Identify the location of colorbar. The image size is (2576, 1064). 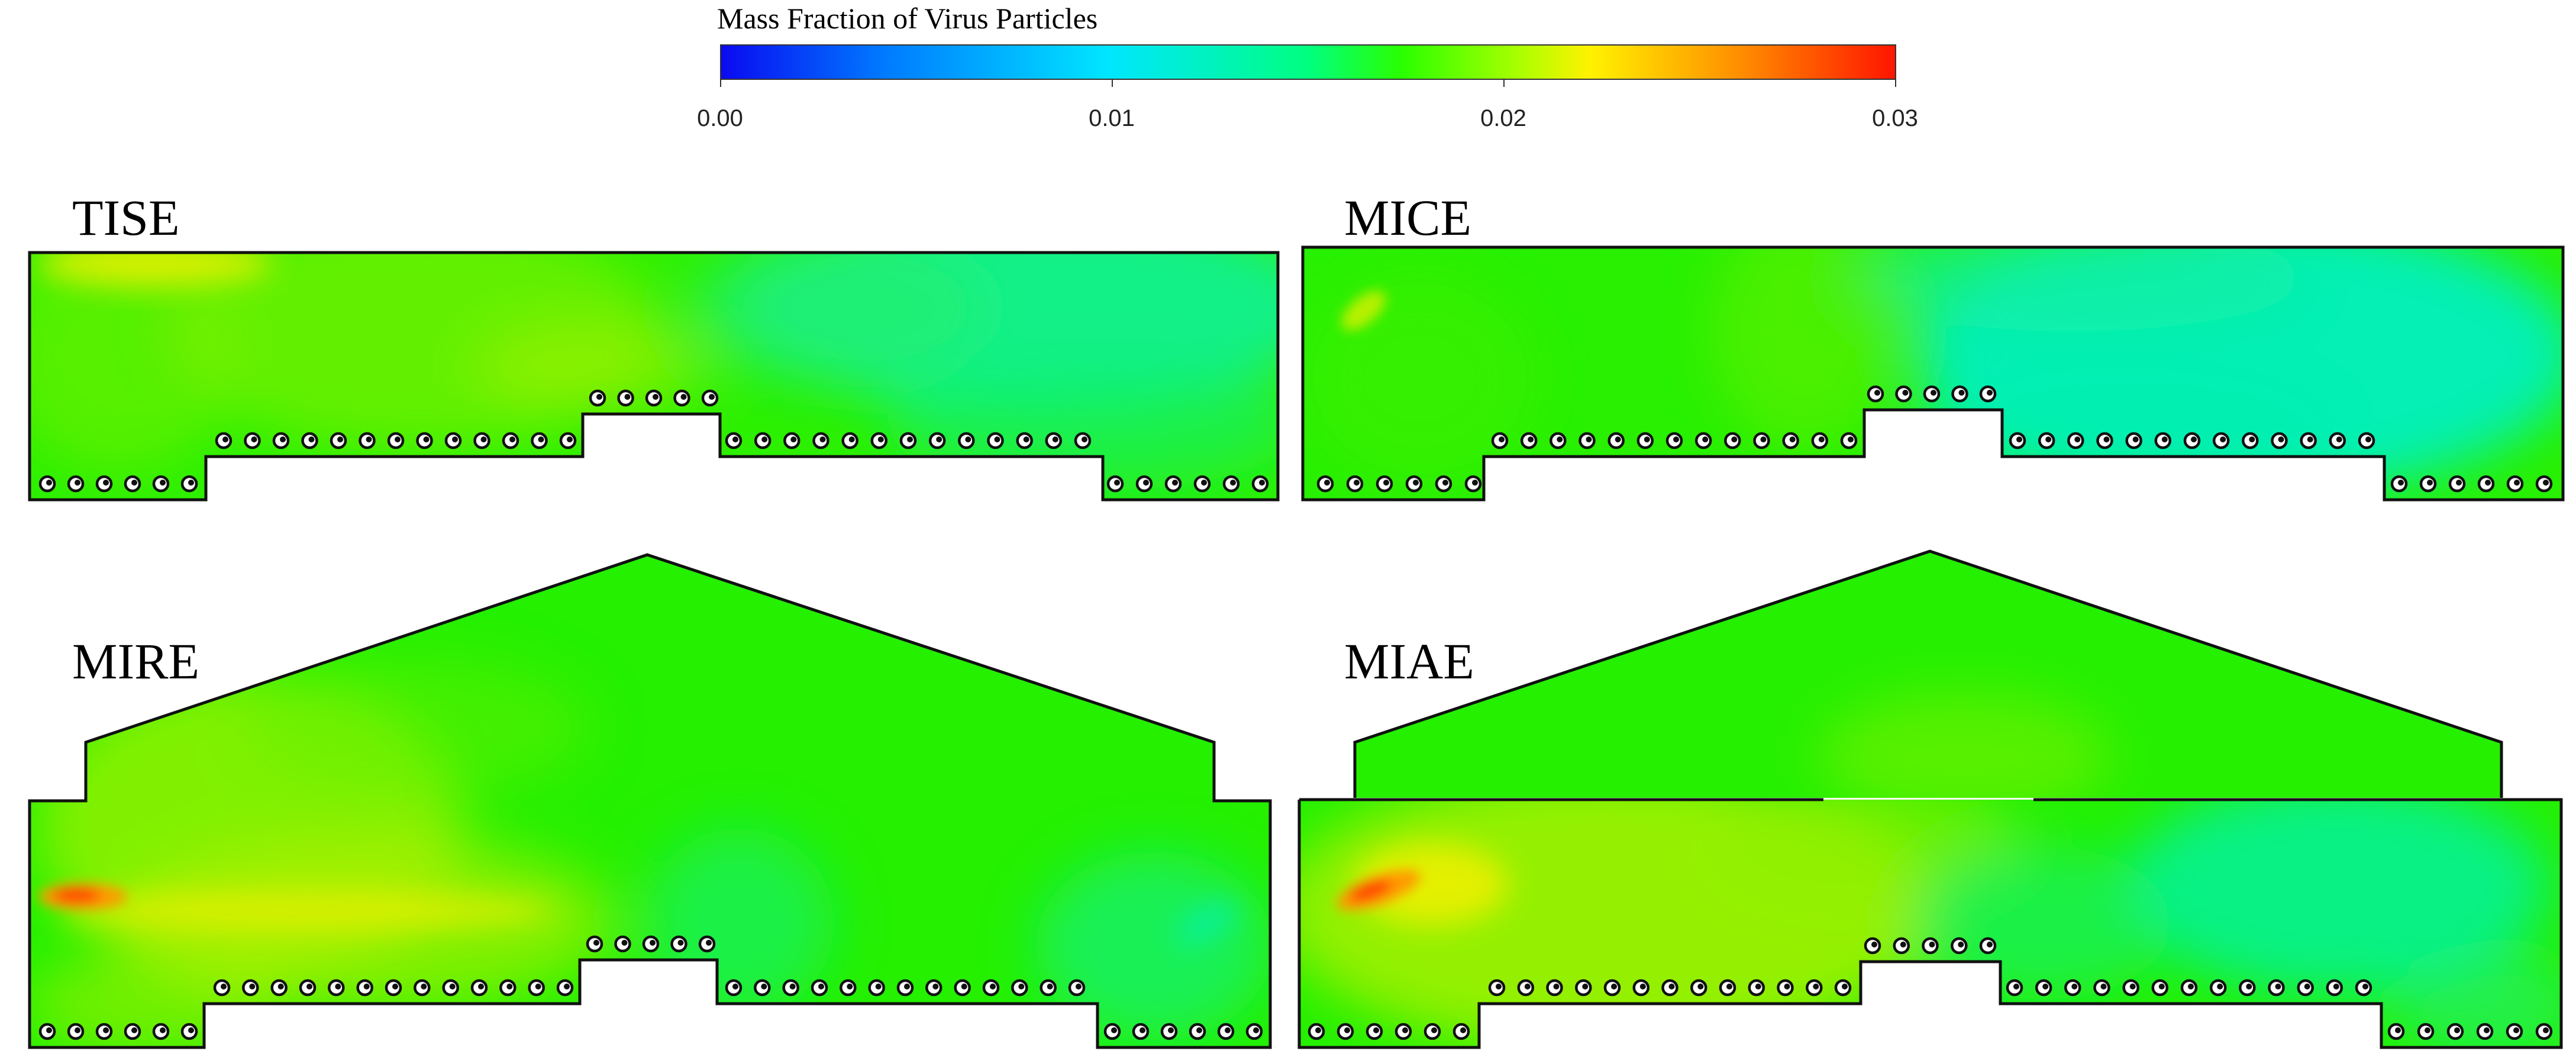
(1308, 62).